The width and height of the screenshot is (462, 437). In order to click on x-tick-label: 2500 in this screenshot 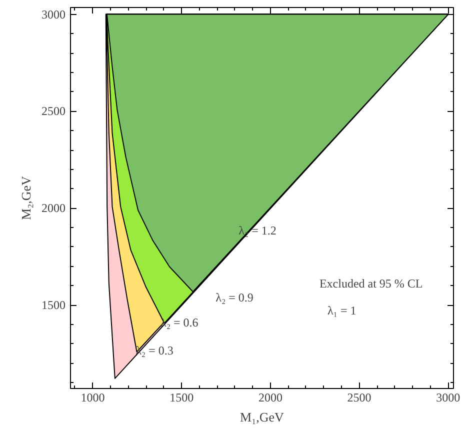, I will do `click(359, 397)`.